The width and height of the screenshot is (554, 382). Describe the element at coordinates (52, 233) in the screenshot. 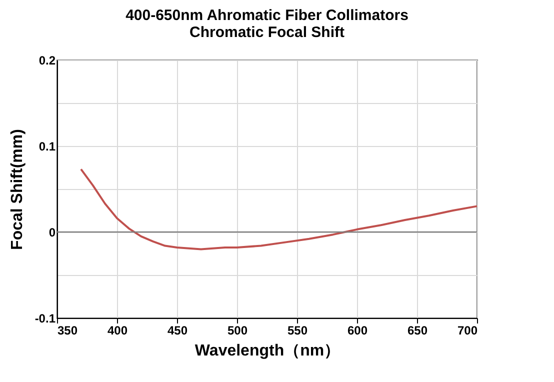

I see `y-tick-label: 0` at that location.